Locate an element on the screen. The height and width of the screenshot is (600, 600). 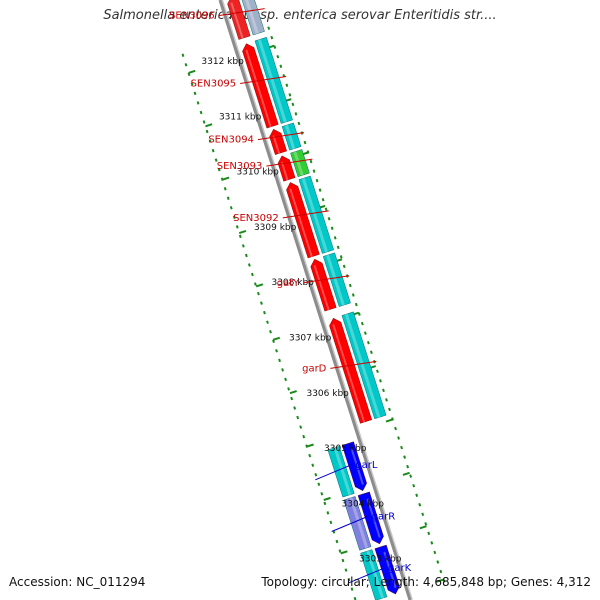
gene-gatY is located at coordinates (330, 282).